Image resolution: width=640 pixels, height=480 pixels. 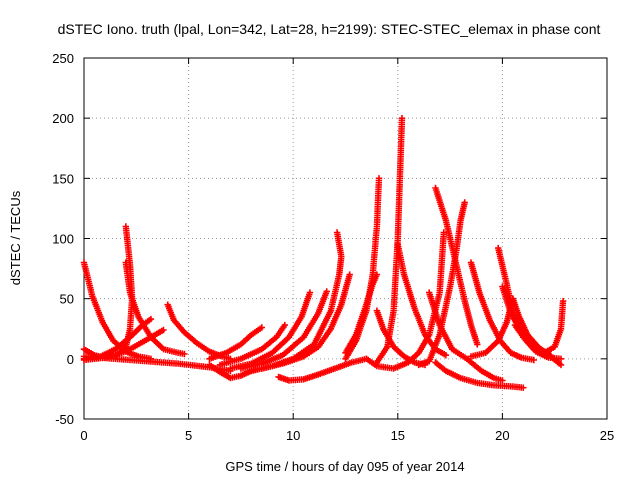 I want to click on series-30-markers, so click(x=539, y=326).